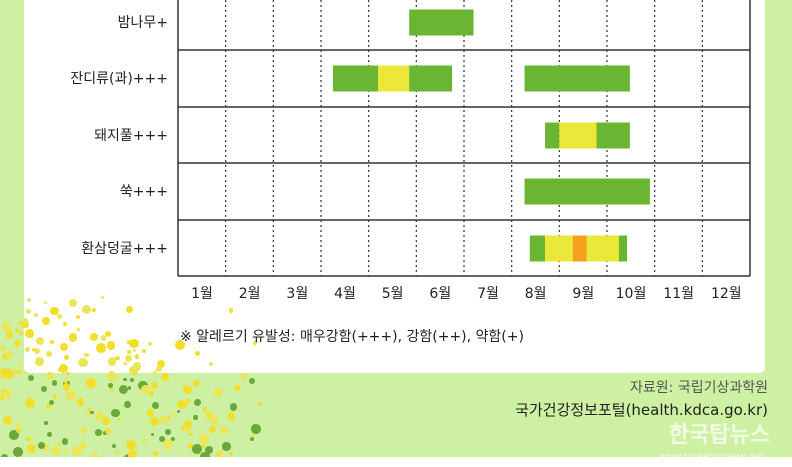  I want to click on month-tick-label: 3월, so click(297, 294).